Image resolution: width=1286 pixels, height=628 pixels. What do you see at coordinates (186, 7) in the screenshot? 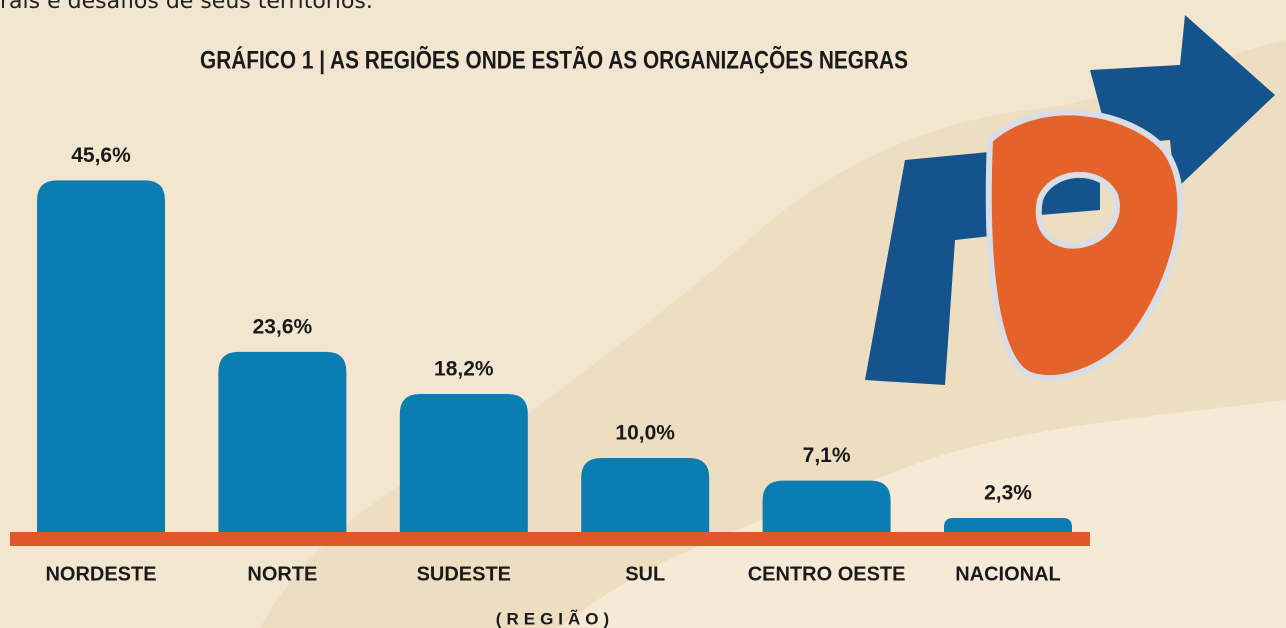
I see `intro-text: rais e desafios de seus territórios.` at bounding box center [186, 7].